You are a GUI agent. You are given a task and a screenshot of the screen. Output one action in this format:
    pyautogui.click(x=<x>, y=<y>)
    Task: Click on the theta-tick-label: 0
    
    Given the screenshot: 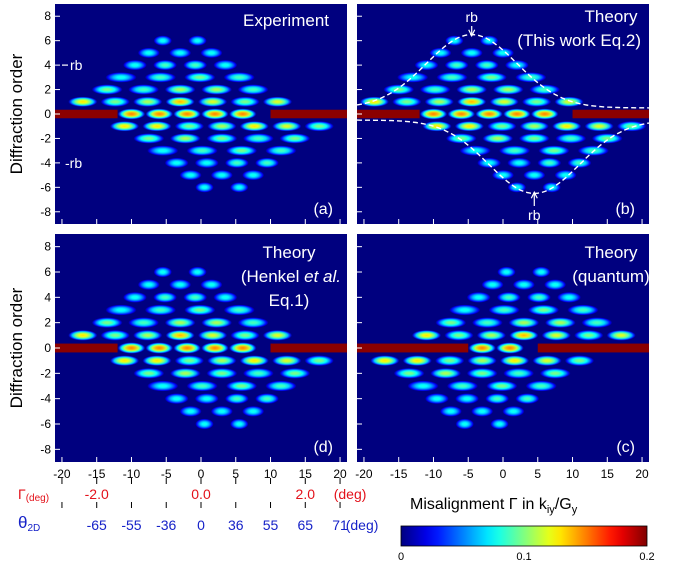 What is the action you would take?
    pyautogui.click(x=201, y=525)
    